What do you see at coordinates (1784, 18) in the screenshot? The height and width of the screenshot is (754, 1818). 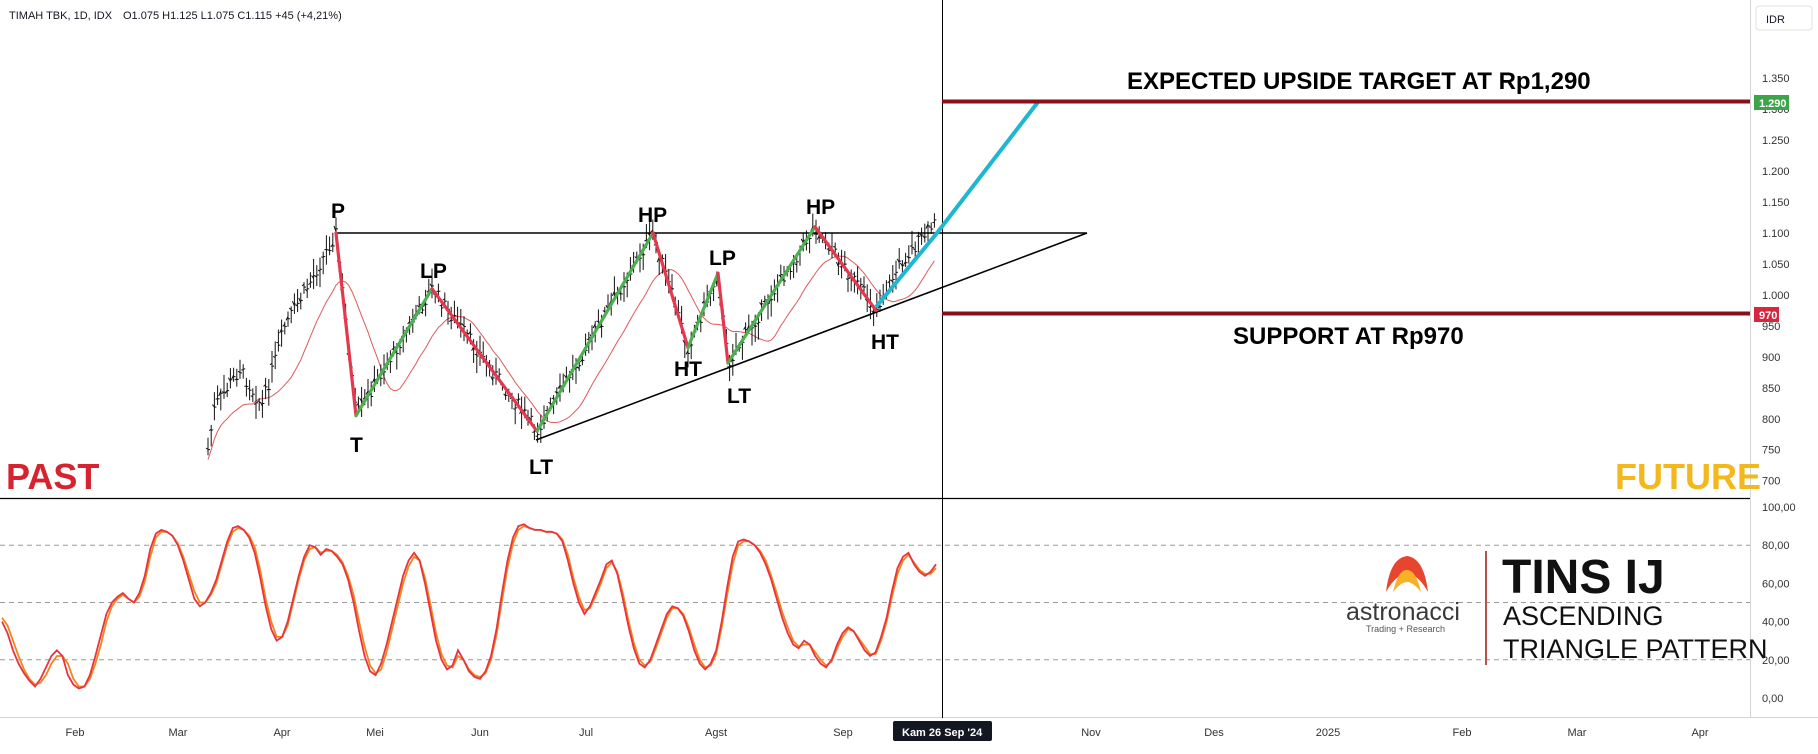 I see `currency-button: IDR` at bounding box center [1784, 18].